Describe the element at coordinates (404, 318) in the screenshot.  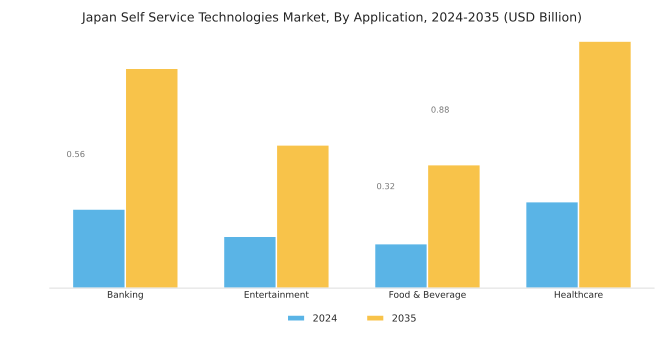
I see `legend-label: 2035` at that location.